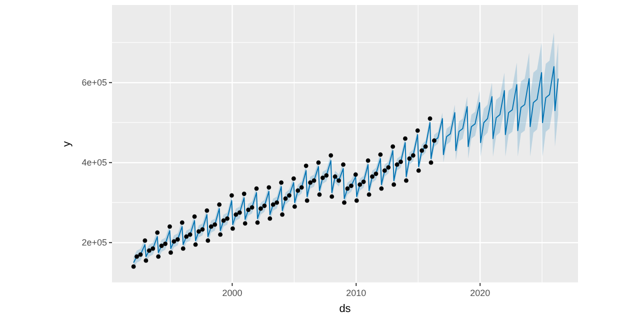  Describe the element at coordinates (94, 83) in the screenshot. I see `y-tick-label: 6e+05` at that location.